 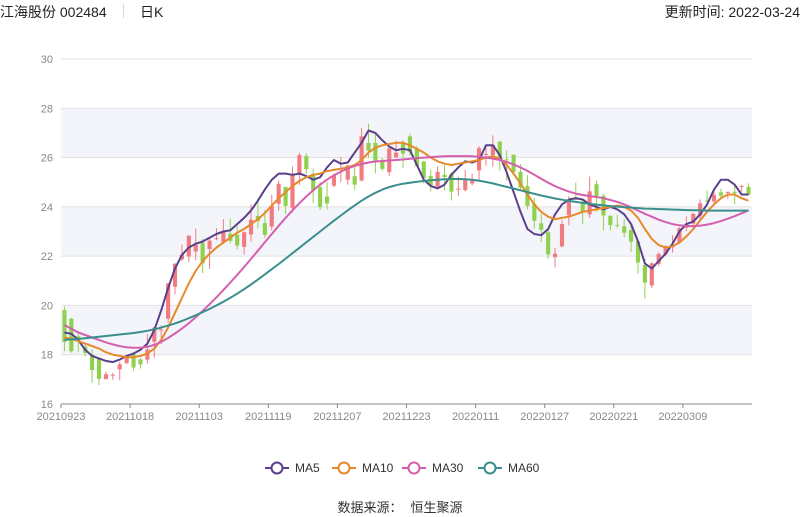 What do you see at coordinates (696, 12) in the screenshot?
I see `update-time-label: 更新时间:` at bounding box center [696, 12].